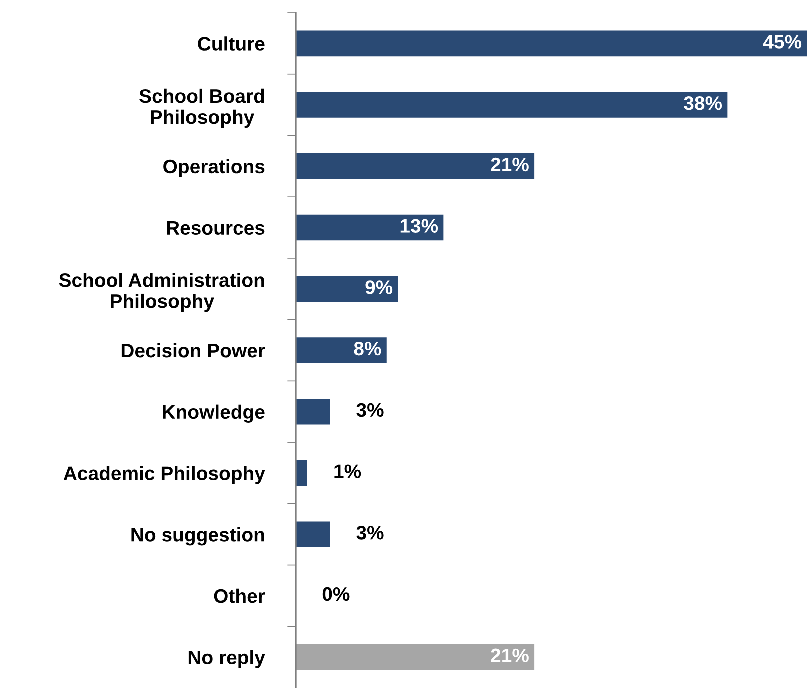 The width and height of the screenshot is (808, 688). Describe the element at coordinates (165, 475) in the screenshot. I see `y-tick-label: Academic Philosophy` at that location.